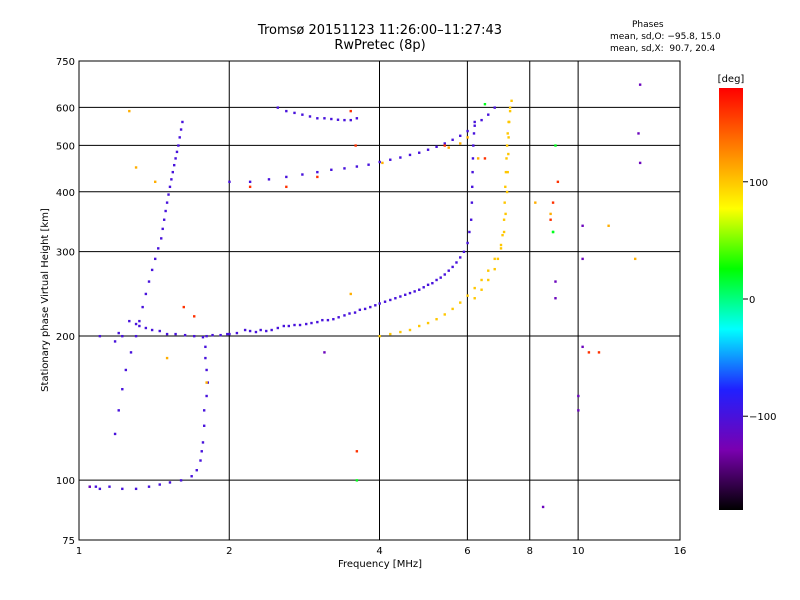  What do you see at coordinates (65, 62) in the screenshot?
I see `y-tick-label: 750` at bounding box center [65, 62].